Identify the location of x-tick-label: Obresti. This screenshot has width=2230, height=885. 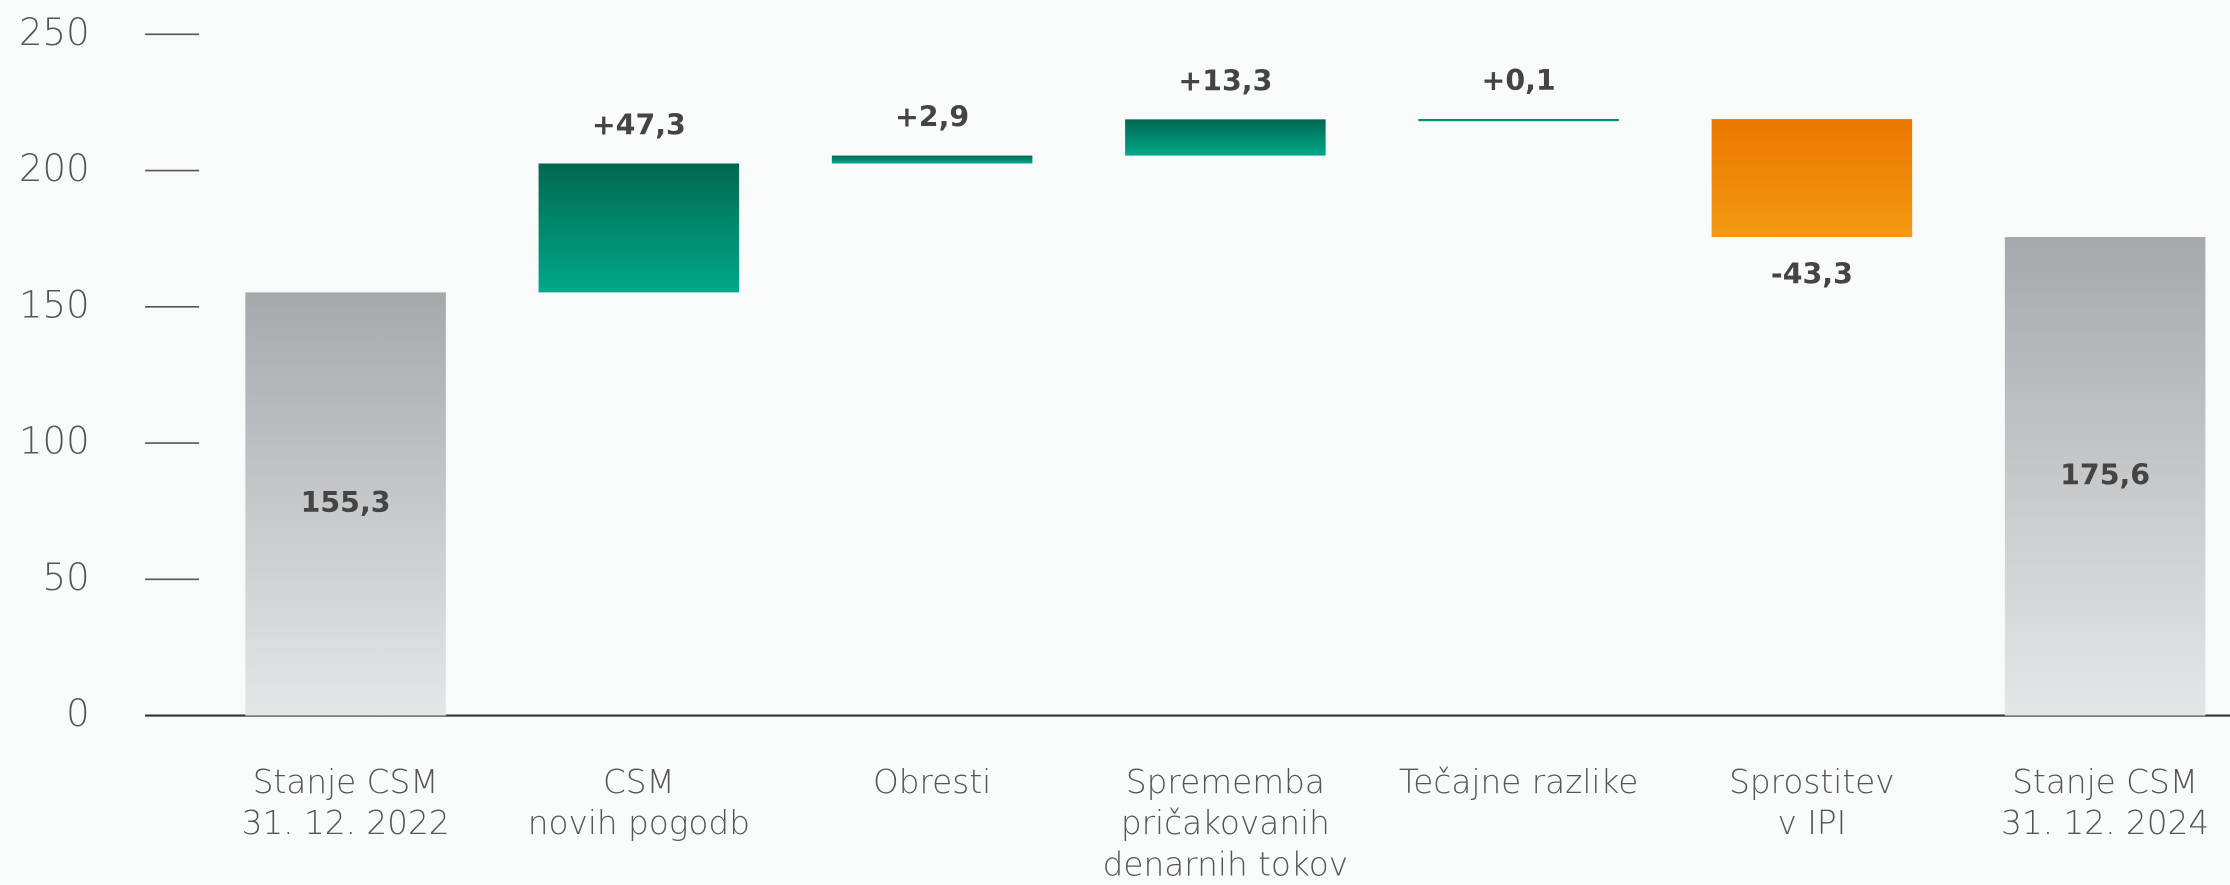
(932, 782).